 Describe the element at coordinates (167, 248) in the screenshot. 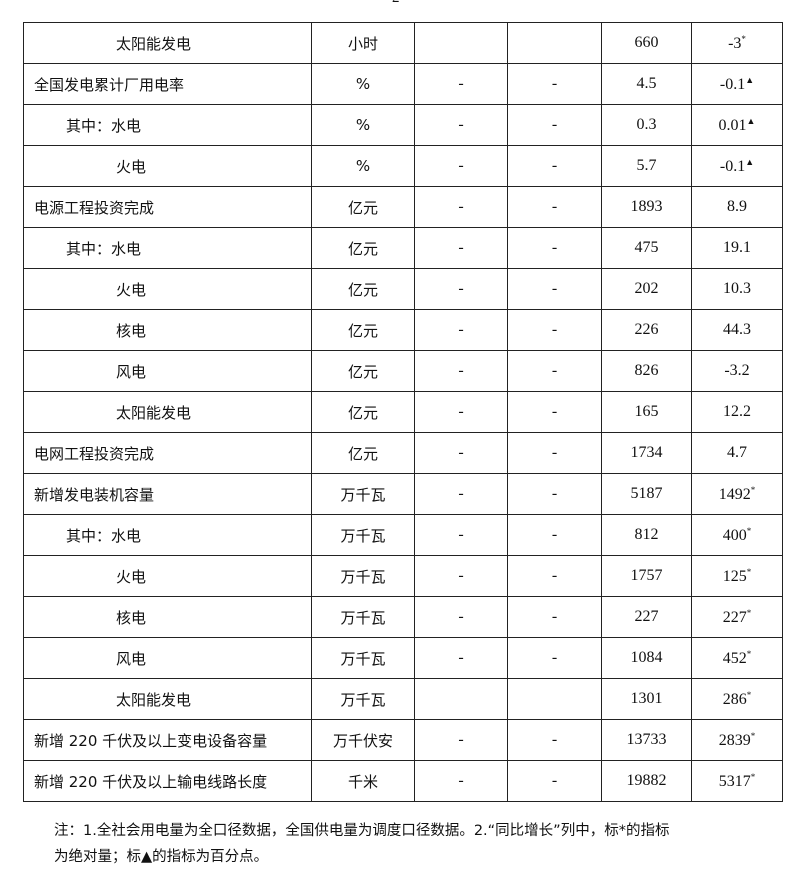

I see `indicator-name: 其中：水电` at that location.